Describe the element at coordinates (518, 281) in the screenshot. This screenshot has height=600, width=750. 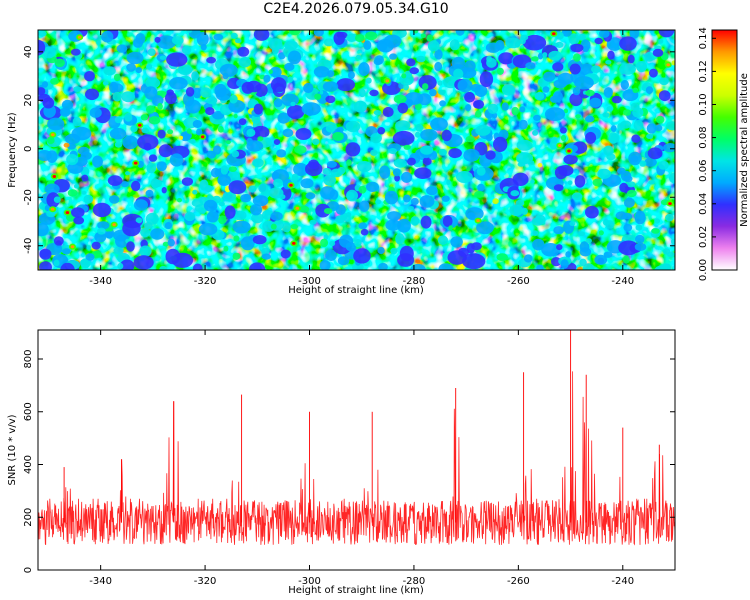
I see `top-x-tick-label: -260` at that location.